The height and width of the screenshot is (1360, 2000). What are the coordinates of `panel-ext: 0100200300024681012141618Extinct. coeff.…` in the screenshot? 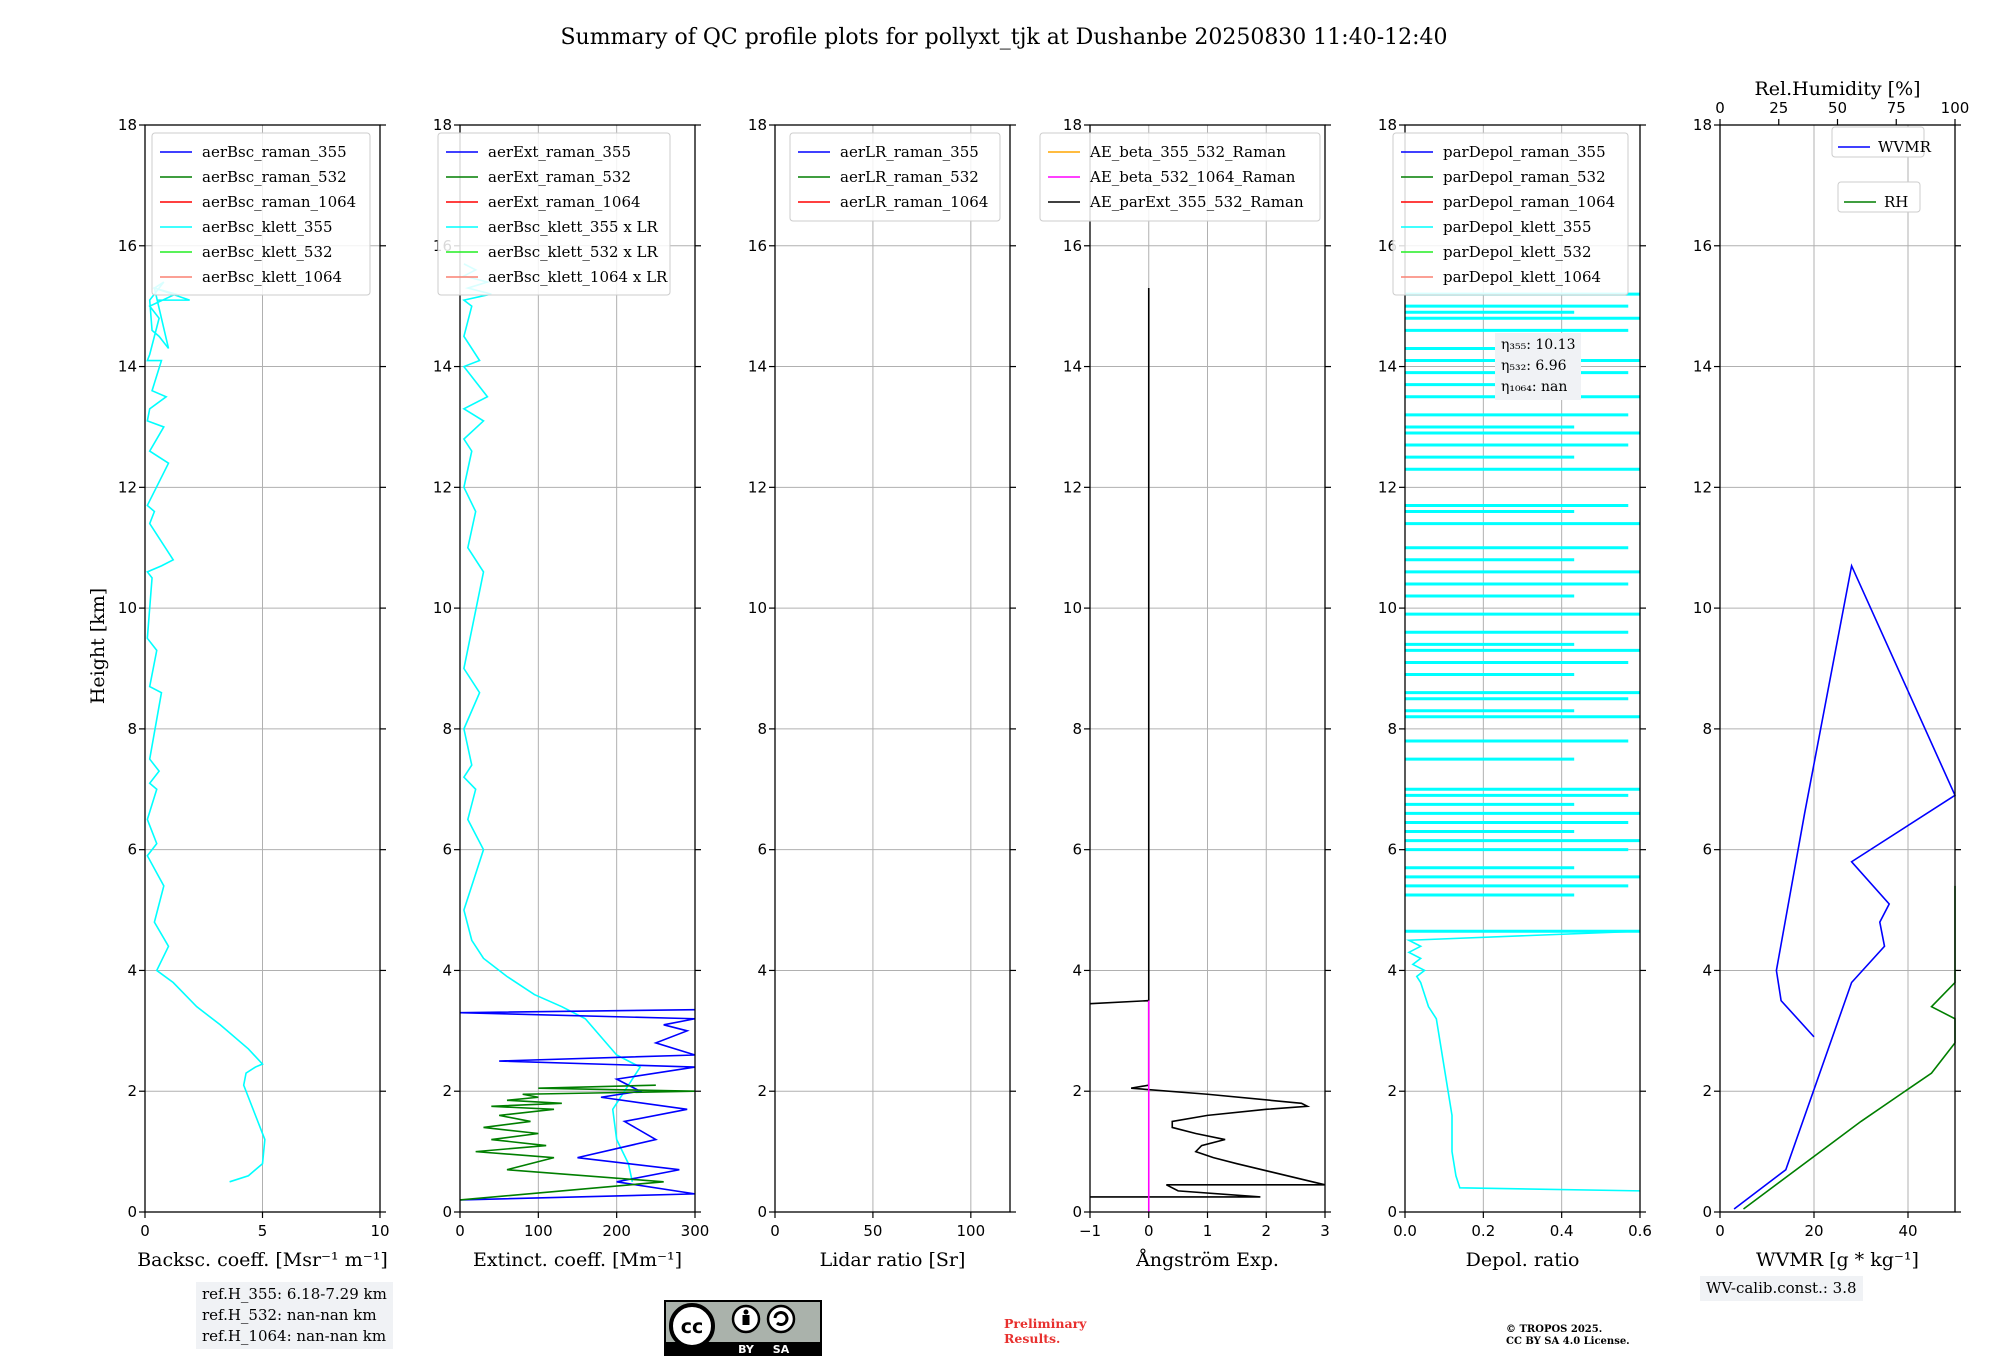 It's located at (571, 693).